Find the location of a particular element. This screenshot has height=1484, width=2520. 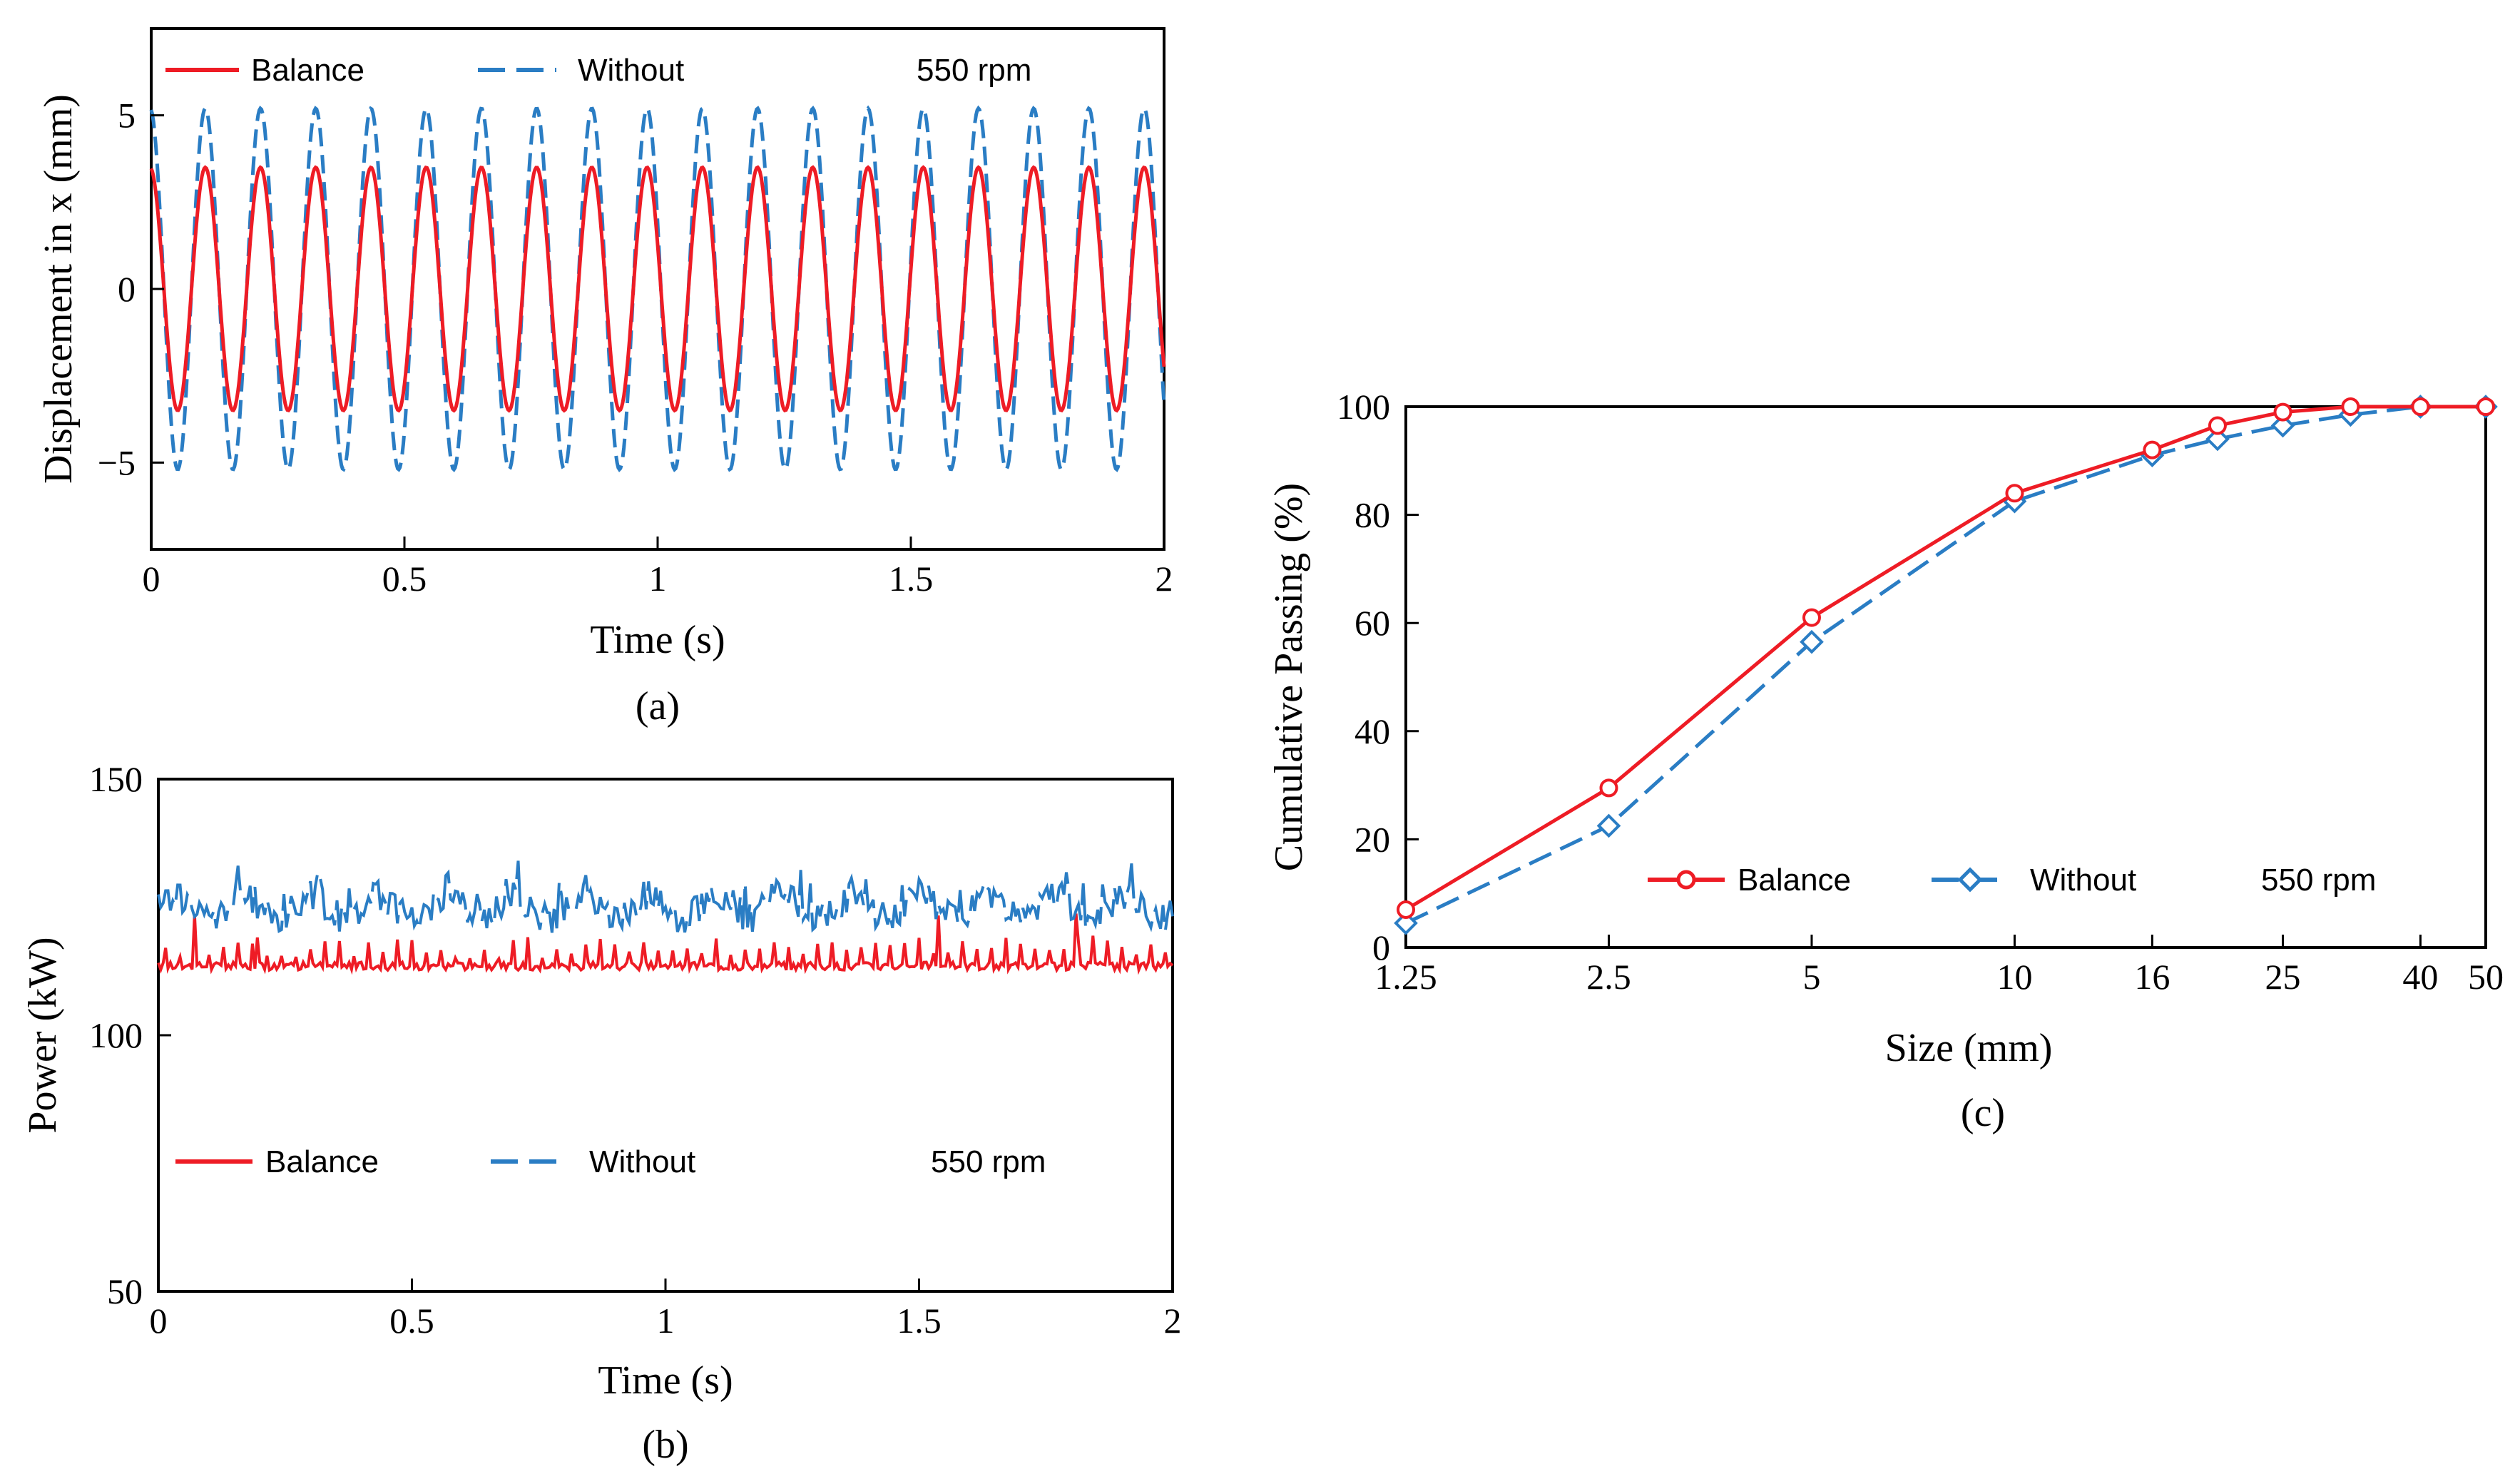

panel-c-y-tick-label: 80 is located at coordinates (1372, 515).